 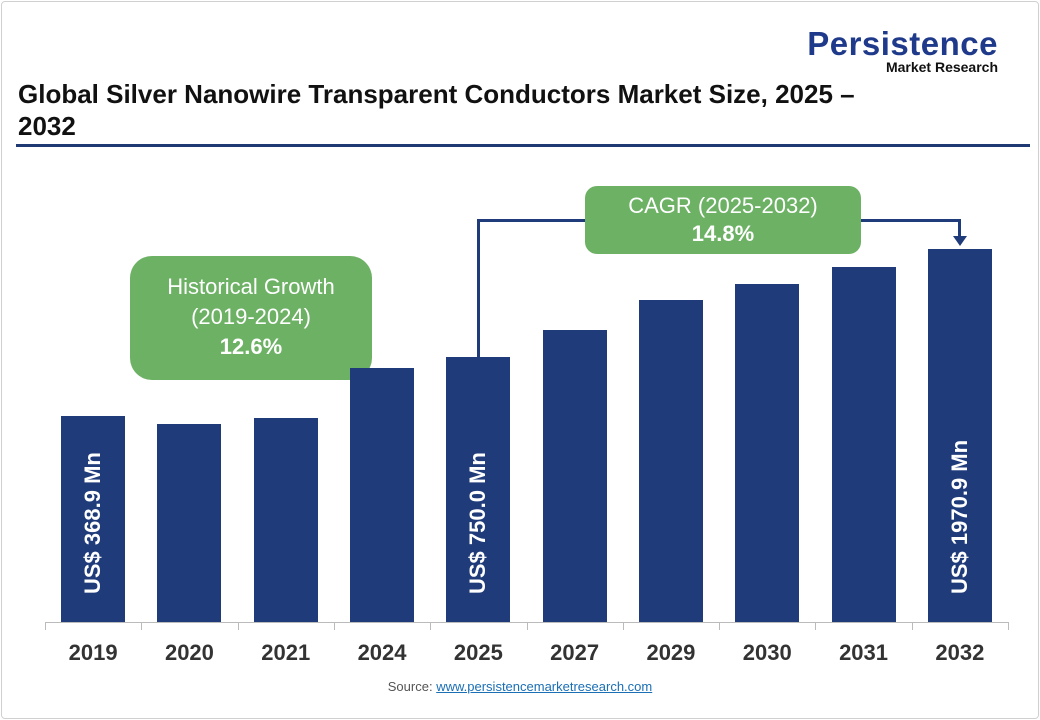 What do you see at coordinates (574, 476) in the screenshot?
I see `bar-2027` at bounding box center [574, 476].